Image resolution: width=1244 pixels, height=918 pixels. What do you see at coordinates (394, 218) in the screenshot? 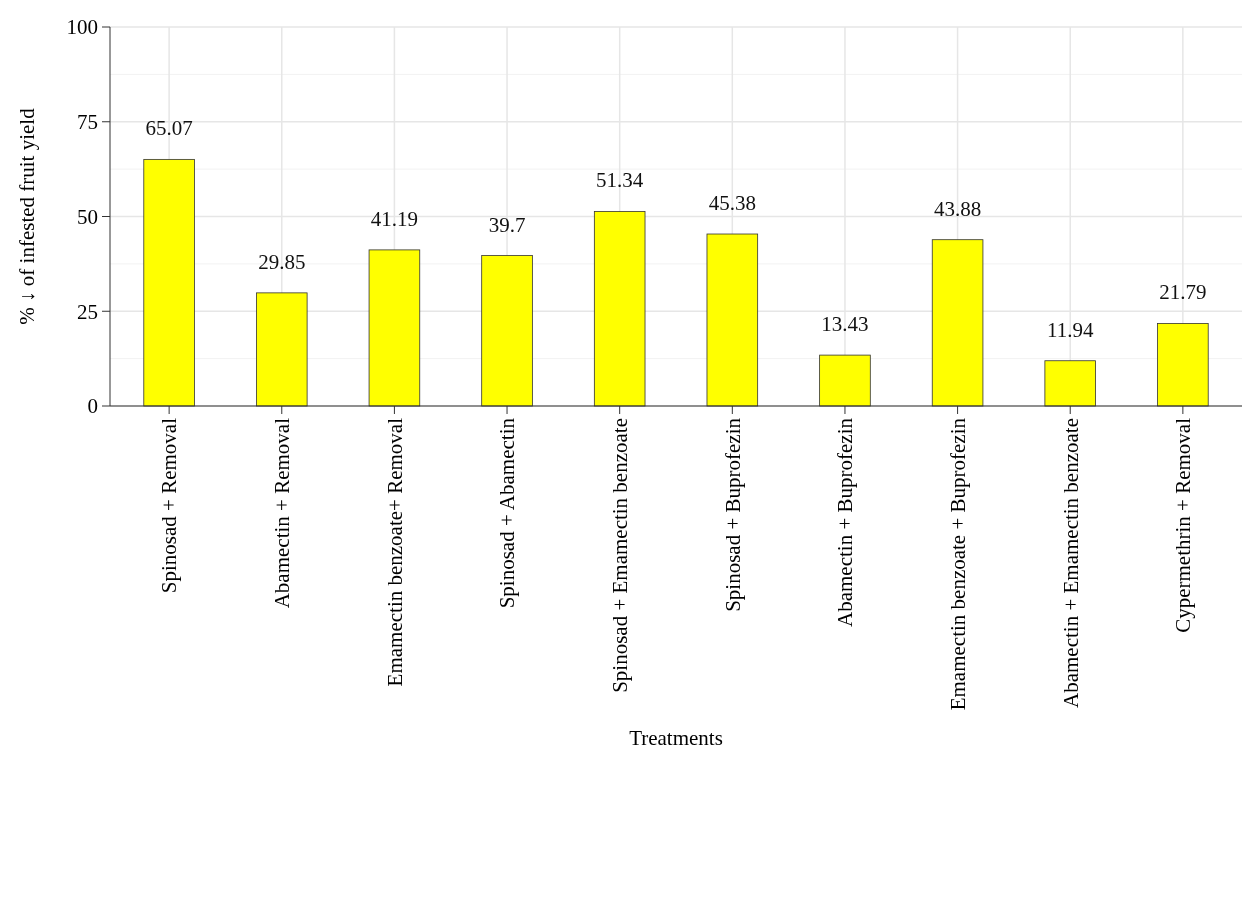
I see `data-label: 41.19` at bounding box center [394, 218].